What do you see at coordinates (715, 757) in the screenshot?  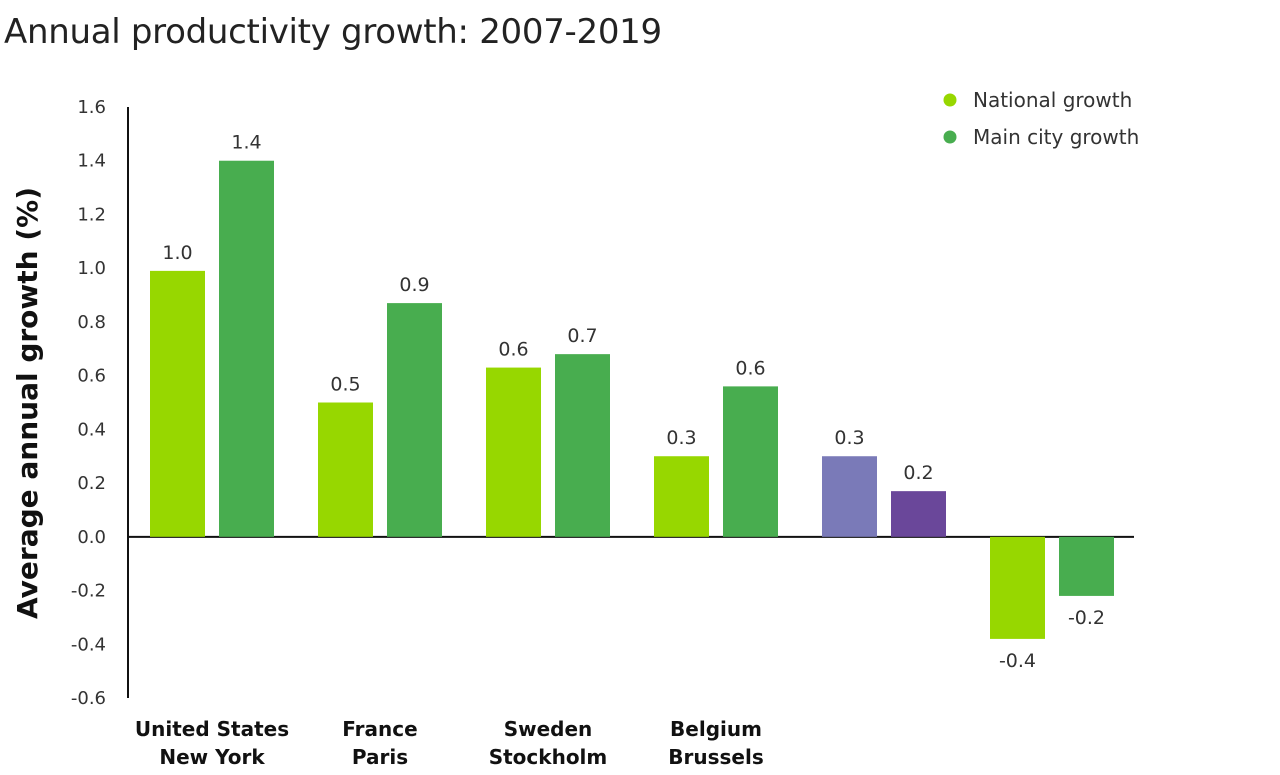 I see `category-label: Brussels` at bounding box center [715, 757].